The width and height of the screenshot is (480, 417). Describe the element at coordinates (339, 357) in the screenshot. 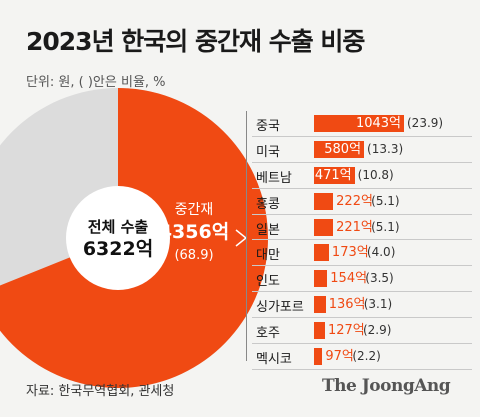

I see `bar-value-label: 97억` at that location.